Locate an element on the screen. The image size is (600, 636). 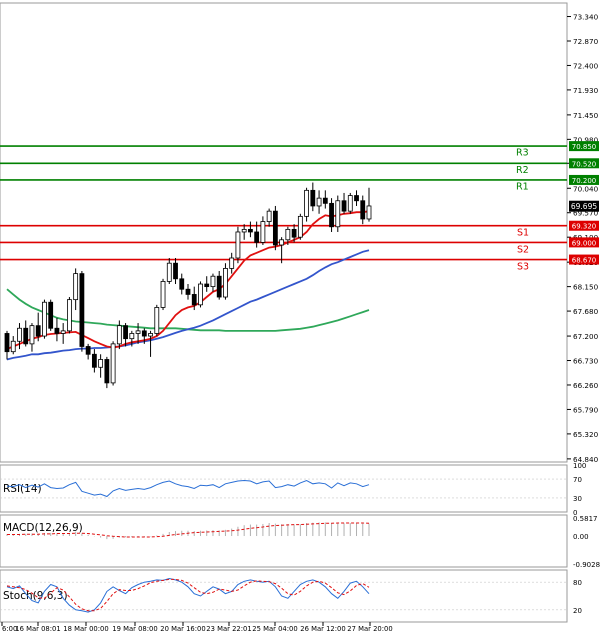
level-tag-label: 68.670 is located at coordinates (584, 261).